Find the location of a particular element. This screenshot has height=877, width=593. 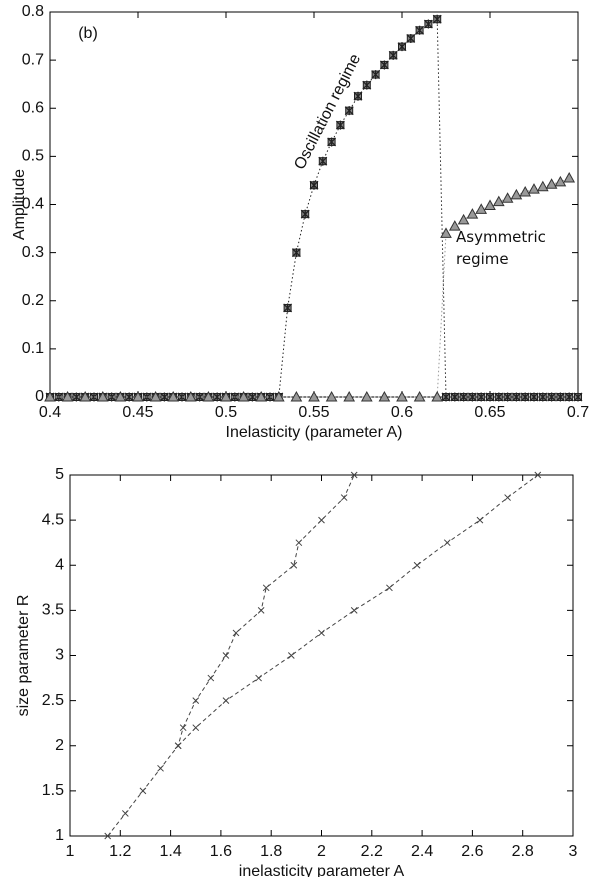

tick-label: 5 is located at coordinates (59, 474).